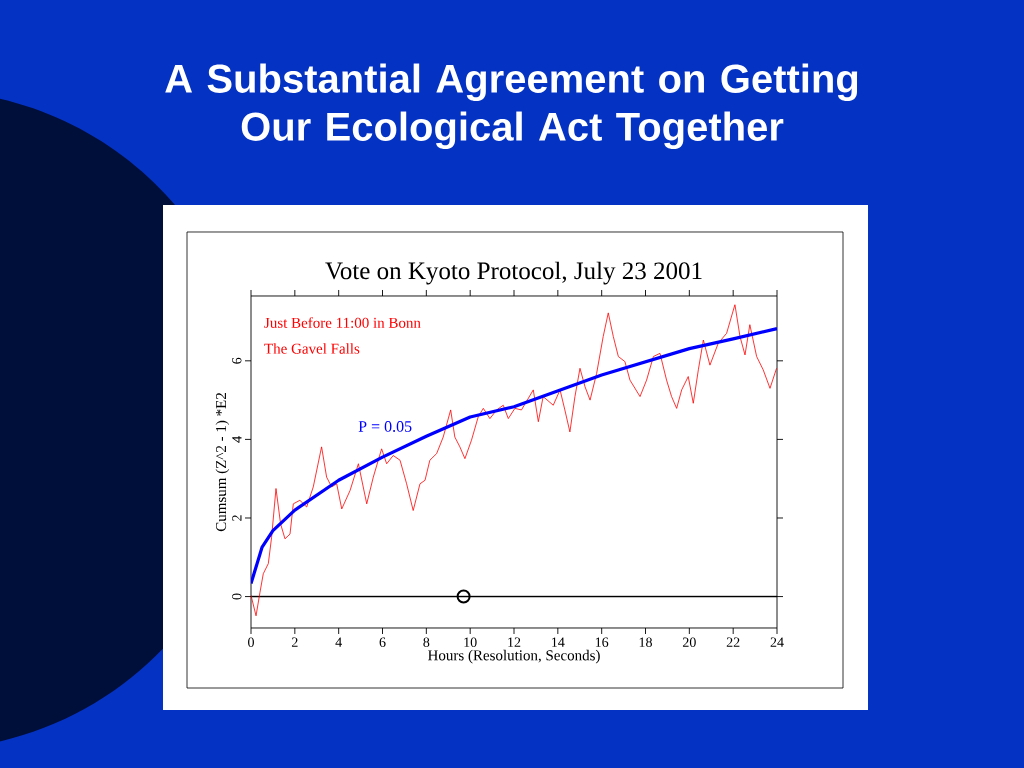  I want to click on chart-title: A Substantial Agreement on Getting Our Ecological Act Together, so click(511, 106).